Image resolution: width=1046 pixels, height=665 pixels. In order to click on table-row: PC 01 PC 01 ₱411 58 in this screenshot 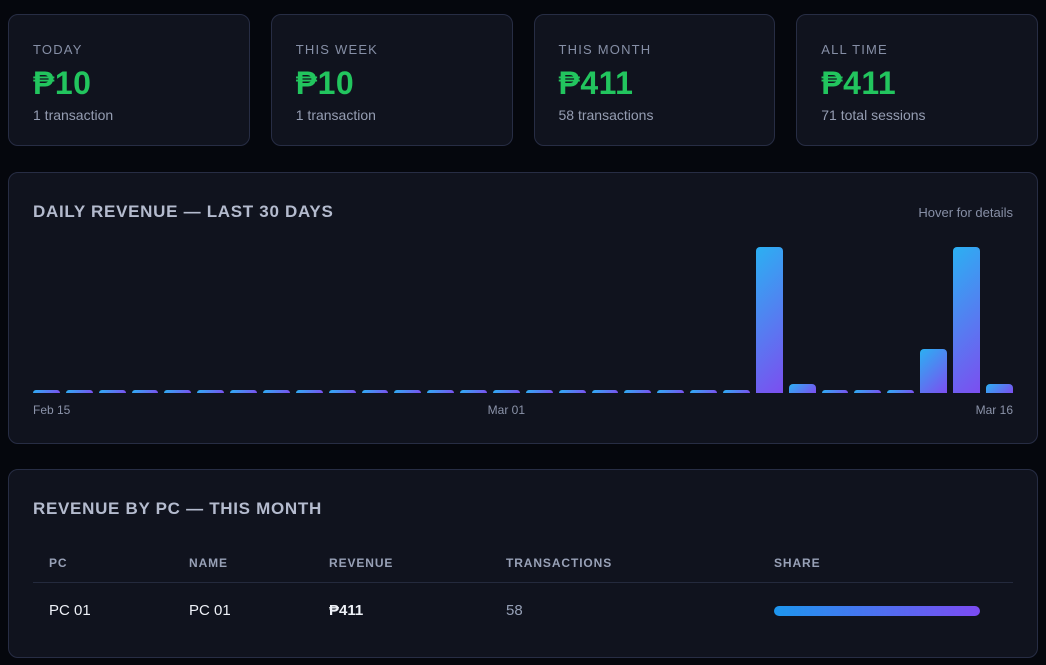, I will do `click(523, 601)`.